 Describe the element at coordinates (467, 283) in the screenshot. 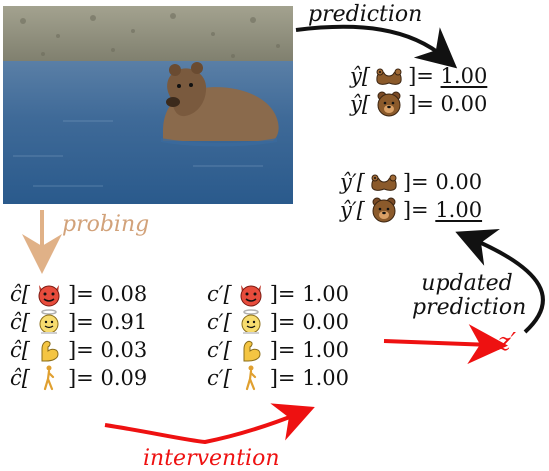

I see `updated-prediction-line1: updated` at that location.